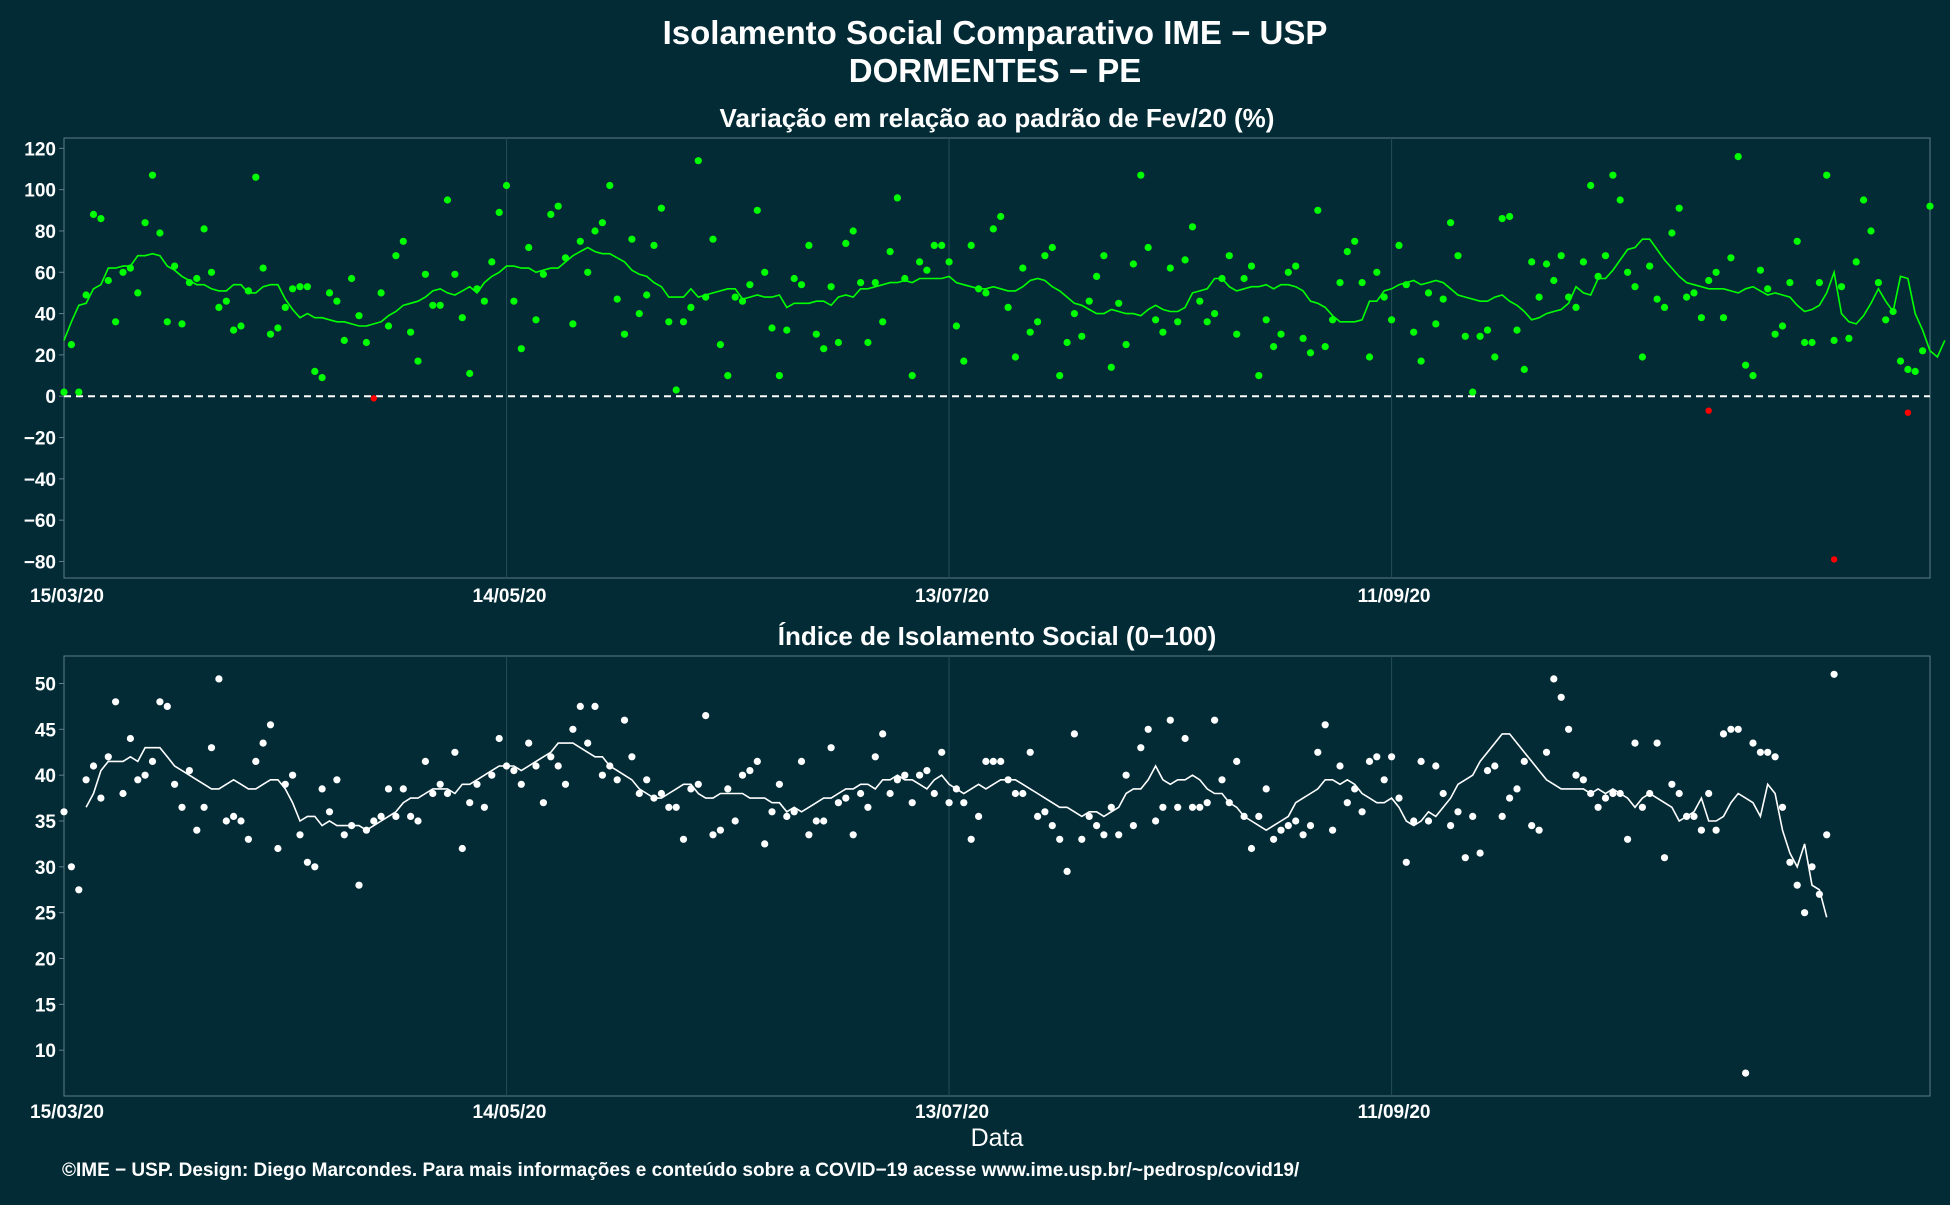 The width and height of the screenshot is (1950, 1205). What do you see at coordinates (956, 825) in the screenshot?
I see `p2-moving-average-line` at bounding box center [956, 825].